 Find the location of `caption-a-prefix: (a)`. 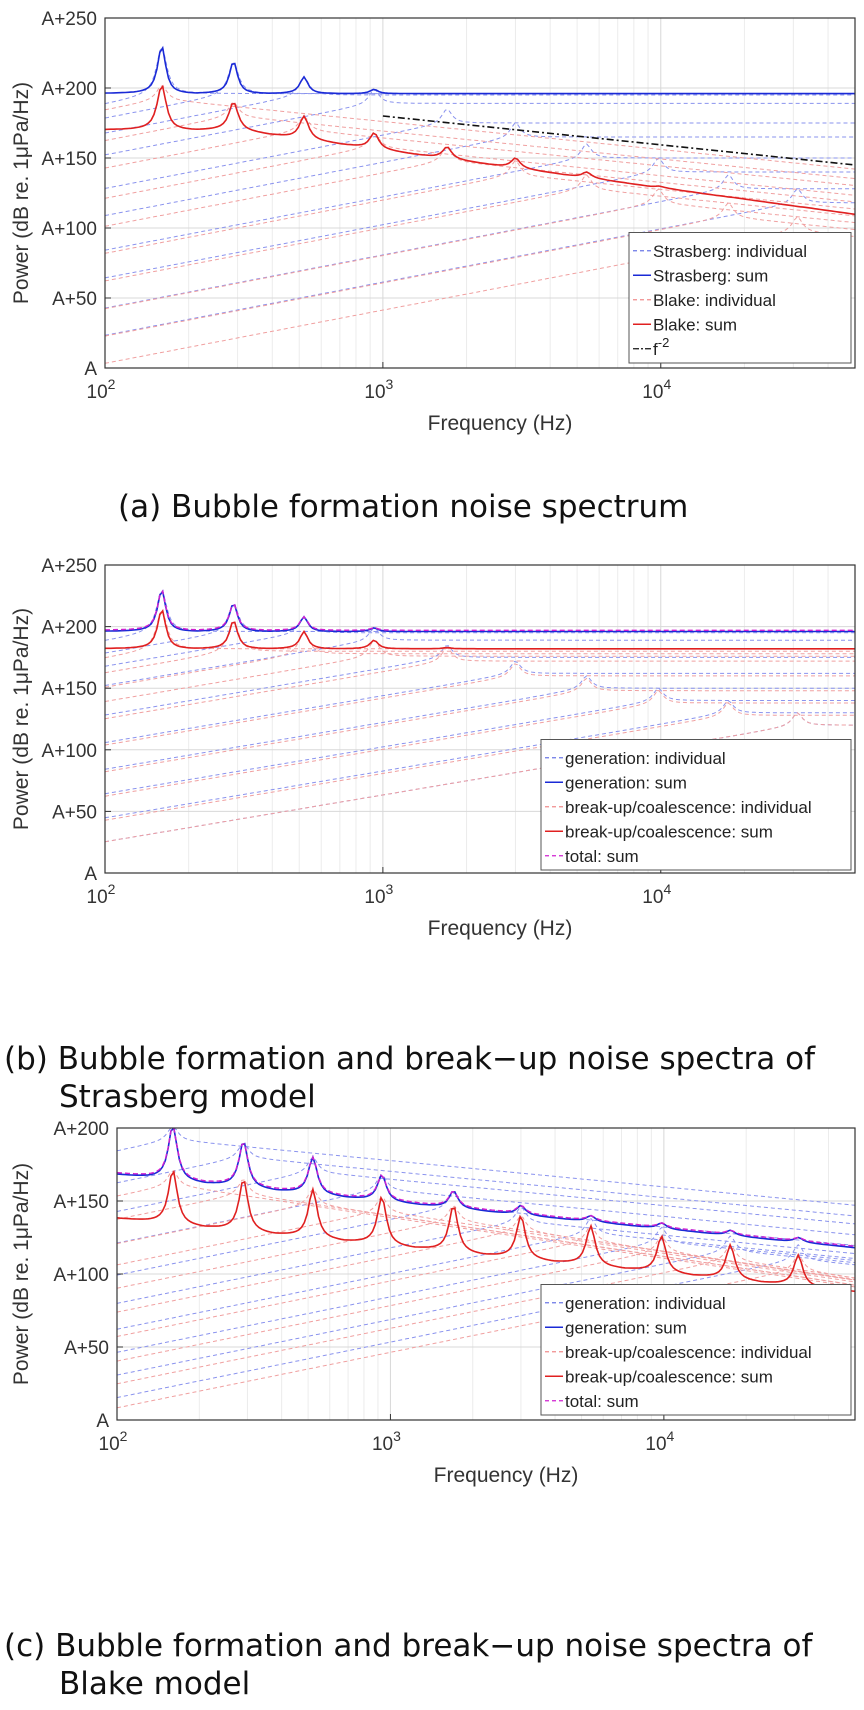

caption-a-prefix: (a) is located at coordinates (140, 507).